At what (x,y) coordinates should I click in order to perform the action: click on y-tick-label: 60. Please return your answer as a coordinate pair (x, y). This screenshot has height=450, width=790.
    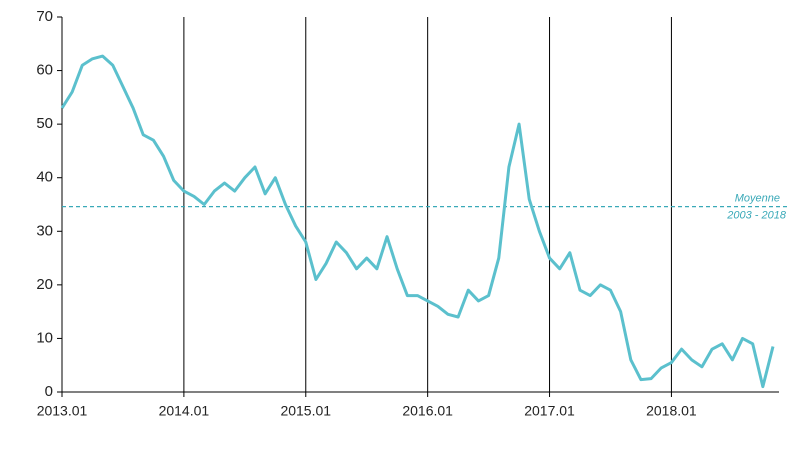
    Looking at the image, I should click on (44, 70).